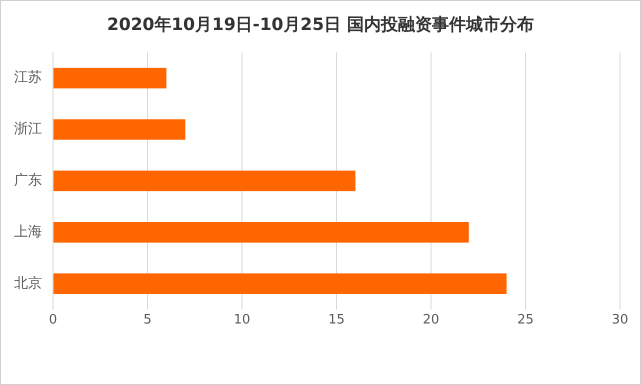  I want to click on x-tick-label: 5, so click(147, 320).